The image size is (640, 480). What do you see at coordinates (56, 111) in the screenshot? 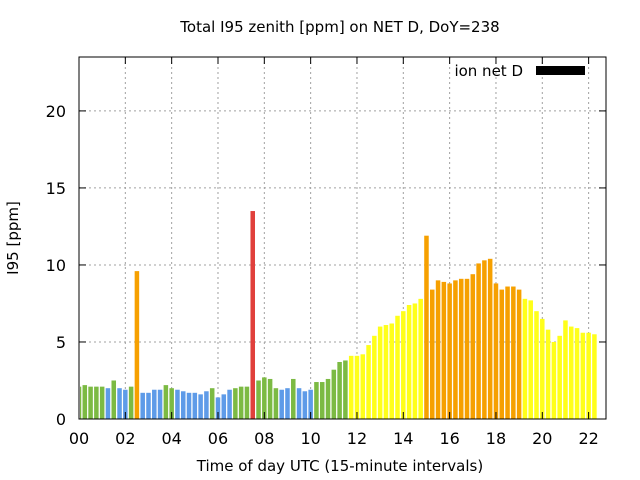
I see `y-tick-label: 20` at bounding box center [56, 111].